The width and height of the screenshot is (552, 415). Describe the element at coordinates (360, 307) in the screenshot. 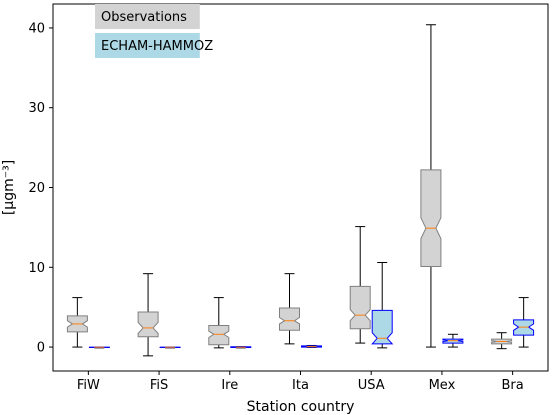

I see `box-obs-usa` at that location.